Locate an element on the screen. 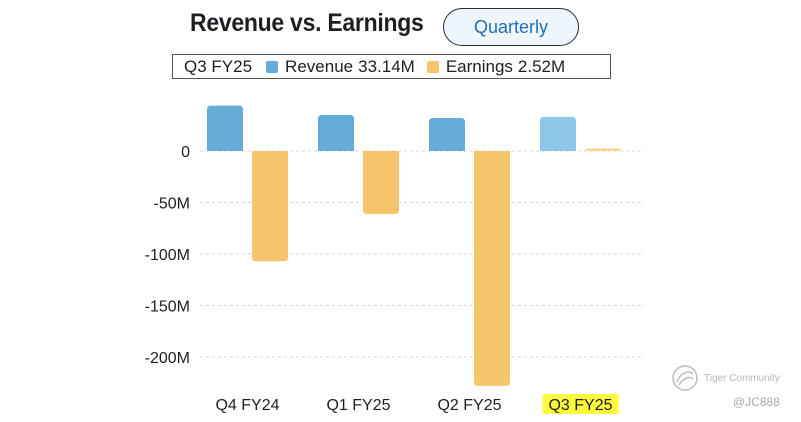  tiger-community-logo-icon is located at coordinates (685, 378).